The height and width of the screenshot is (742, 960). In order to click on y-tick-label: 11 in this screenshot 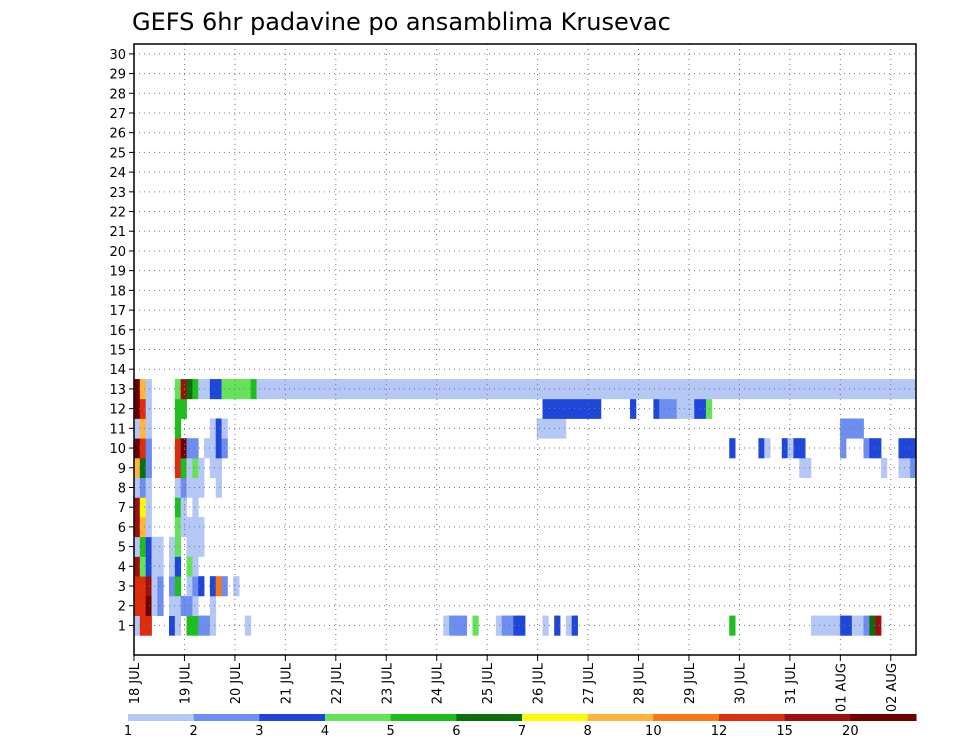, I will do `click(117, 429)`.